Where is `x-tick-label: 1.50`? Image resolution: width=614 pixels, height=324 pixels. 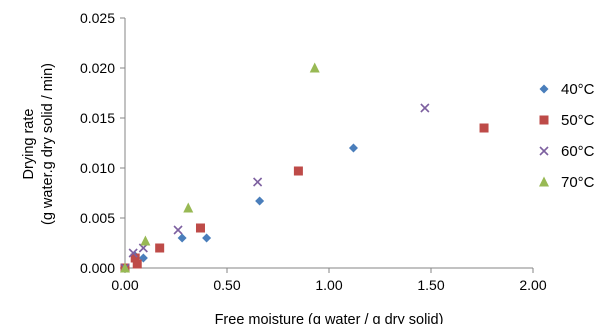 x-tick-label: 1.50 is located at coordinates (430, 285).